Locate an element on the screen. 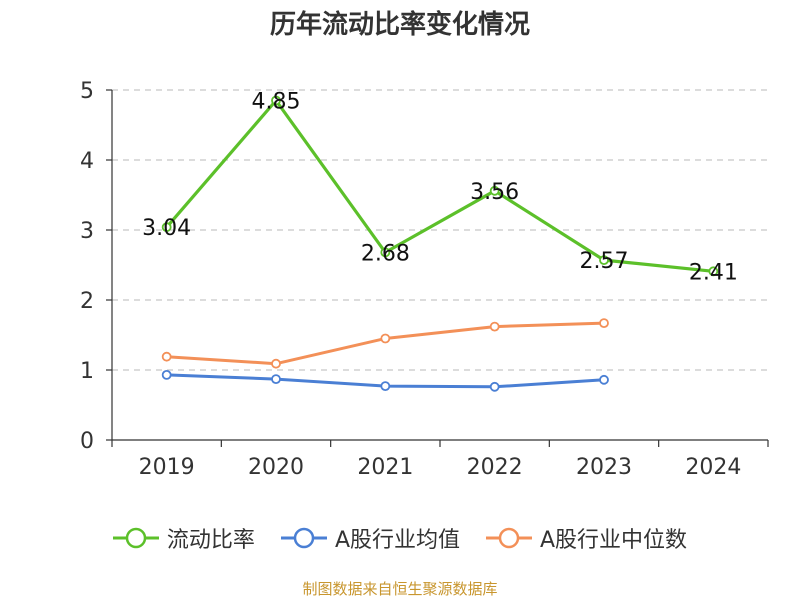 This screenshot has height=600, width=800. legend-item-1: A股行业均值 is located at coordinates (370, 538).